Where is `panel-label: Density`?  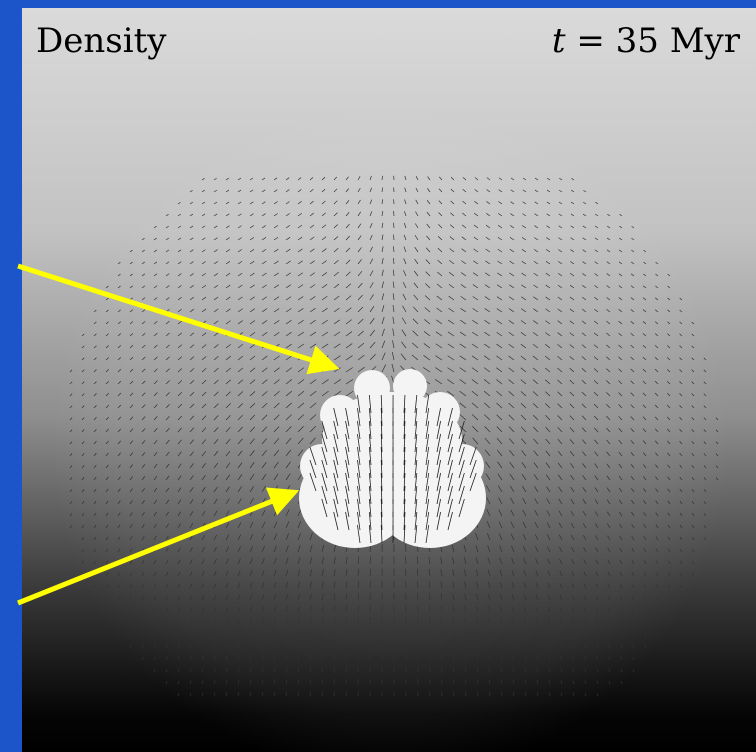 panel-label: Density is located at coordinates (101, 41).